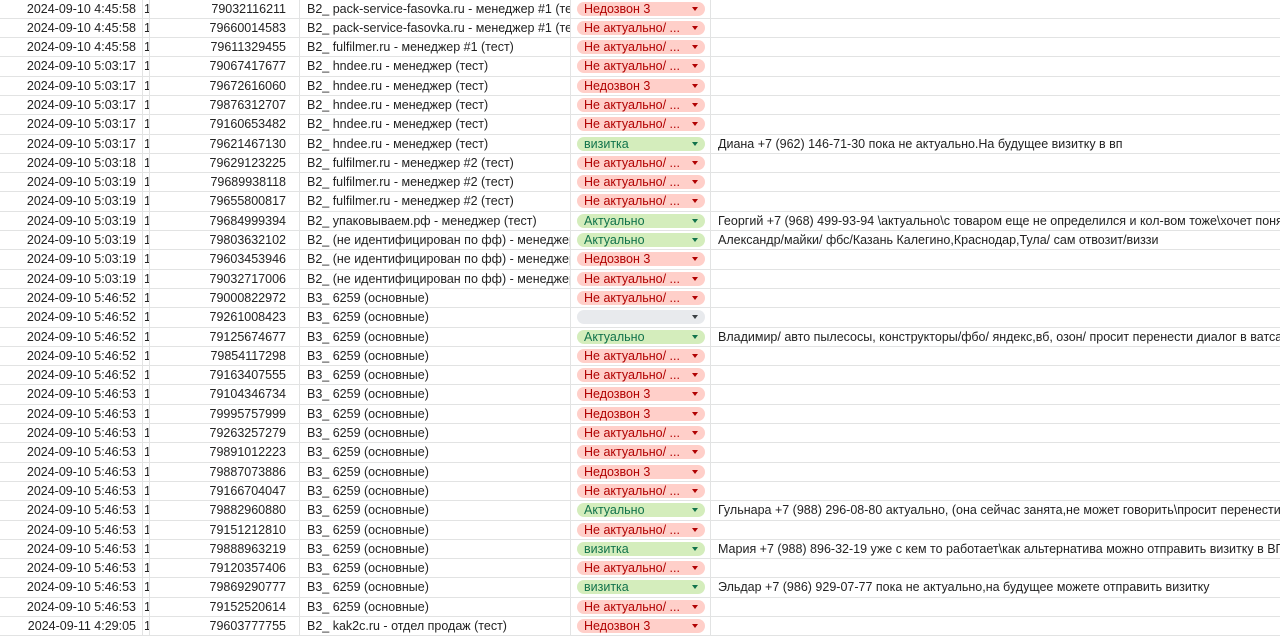  I want to click on status-cell: визитка, so click(641, 587).